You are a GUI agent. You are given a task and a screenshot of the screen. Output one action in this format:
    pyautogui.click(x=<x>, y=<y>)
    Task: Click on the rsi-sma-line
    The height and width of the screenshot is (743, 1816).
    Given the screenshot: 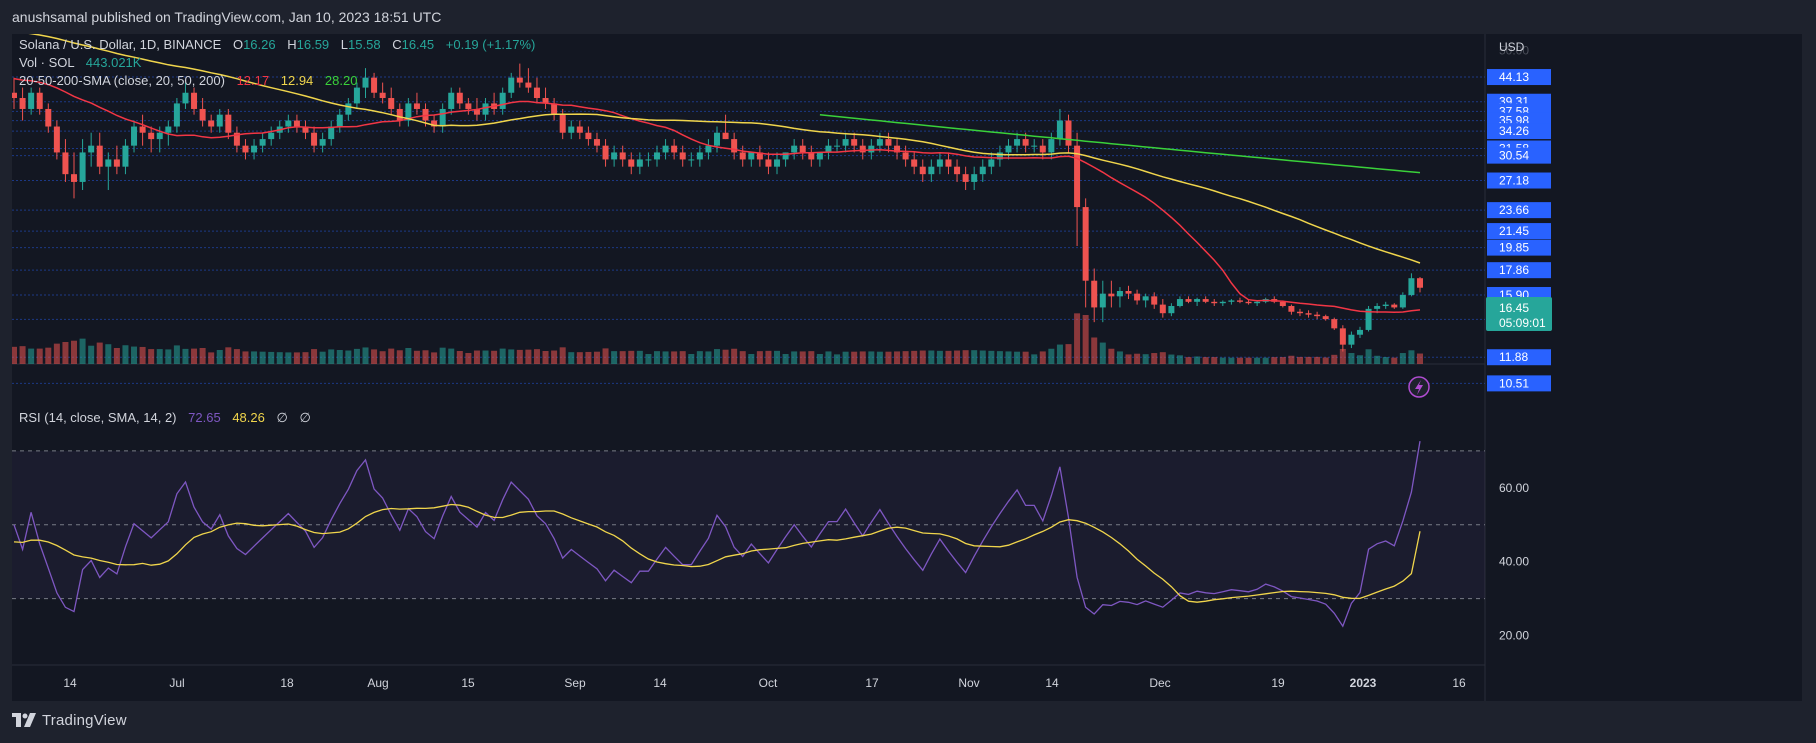 What is the action you would take?
    pyautogui.click(x=717, y=553)
    